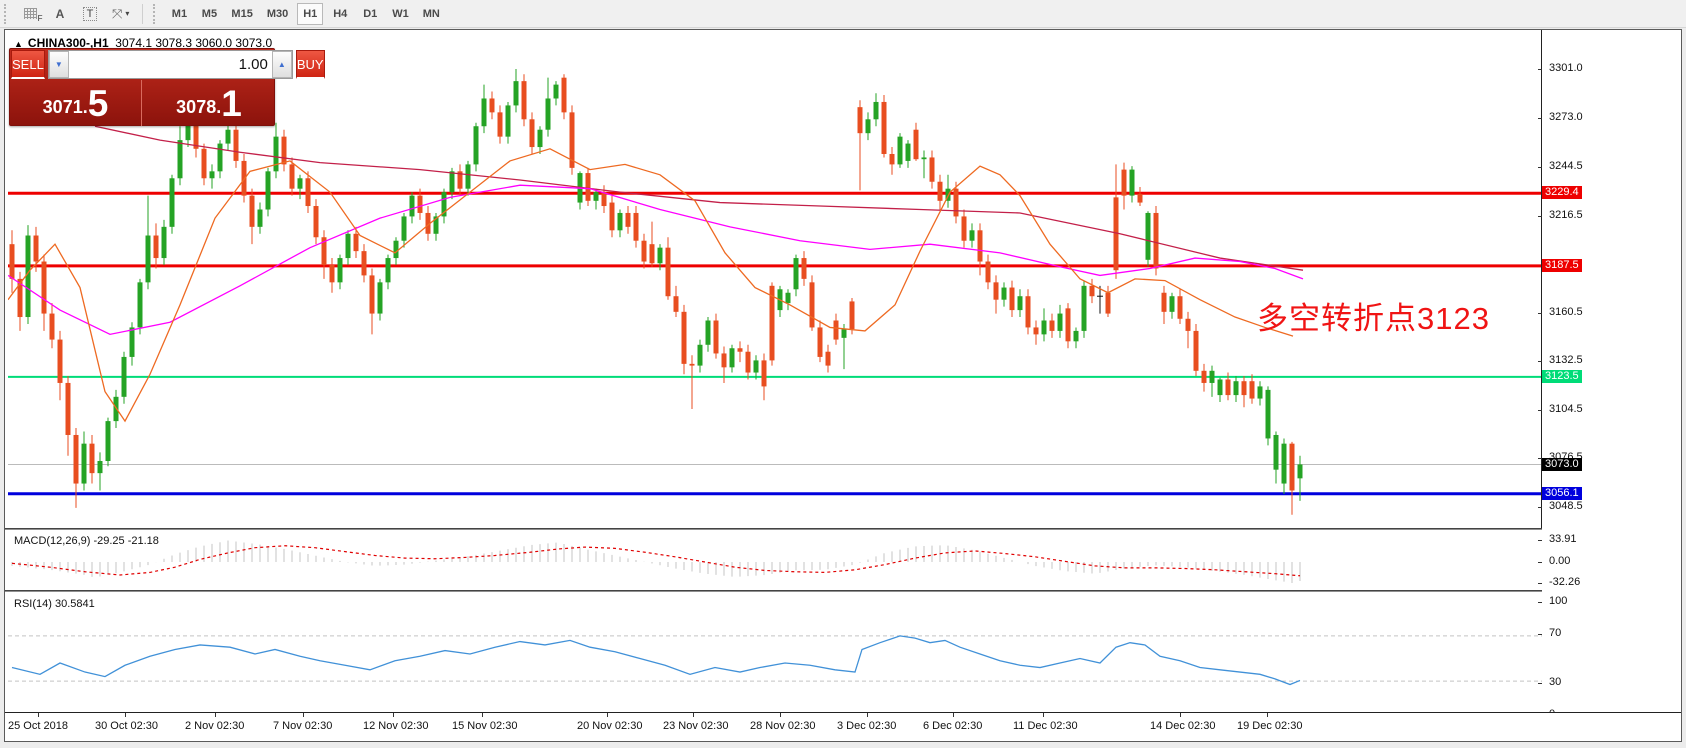  I want to click on volume-decrease-button: ▼, so click(58, 64).